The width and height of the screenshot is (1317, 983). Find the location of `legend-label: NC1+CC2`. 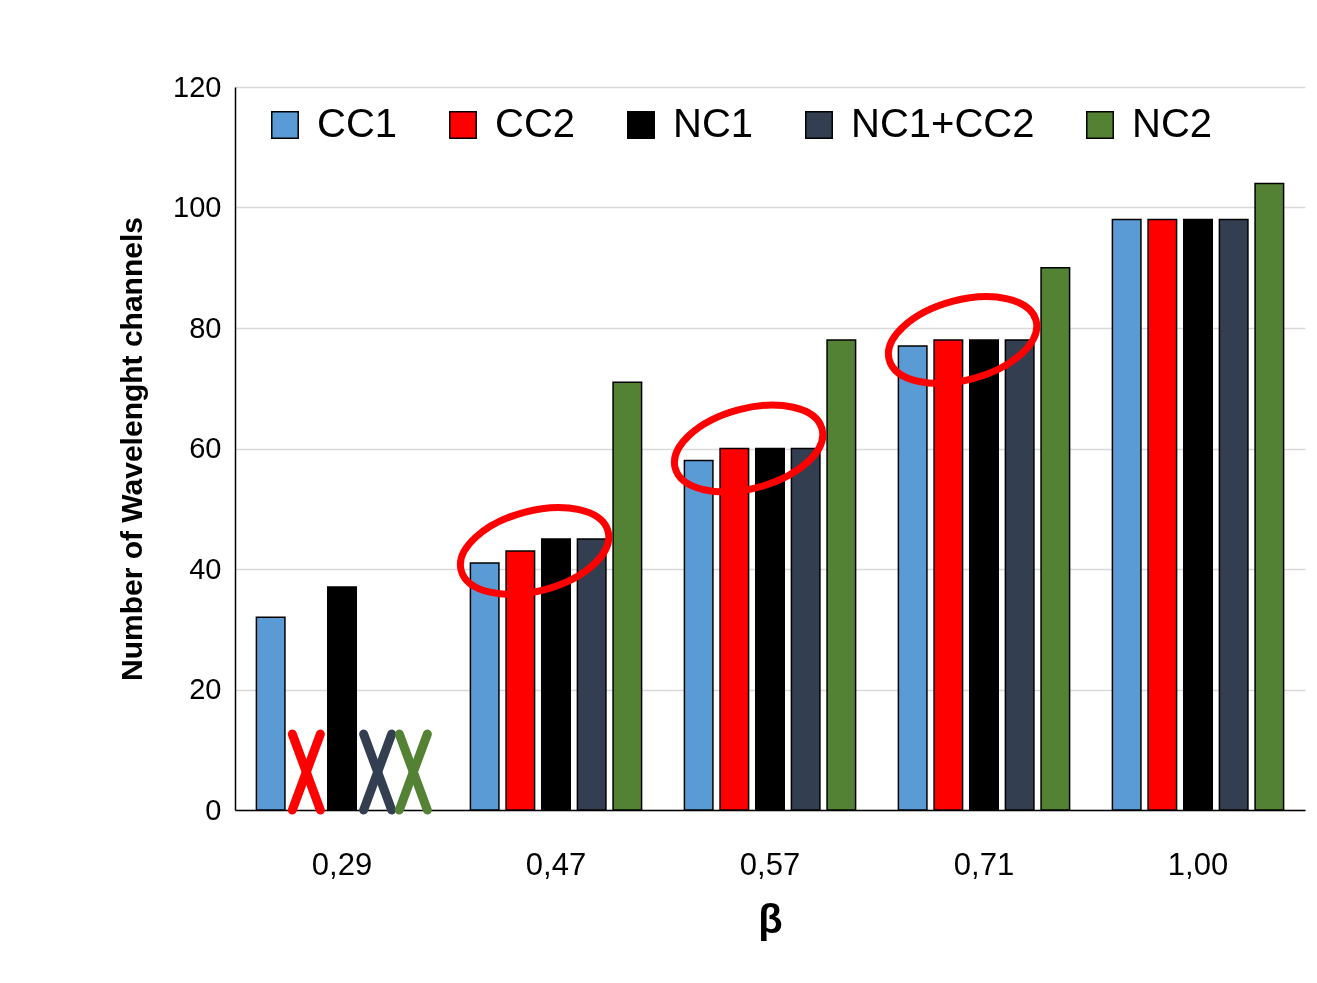

legend-label: NC1+CC2 is located at coordinates (943, 123).